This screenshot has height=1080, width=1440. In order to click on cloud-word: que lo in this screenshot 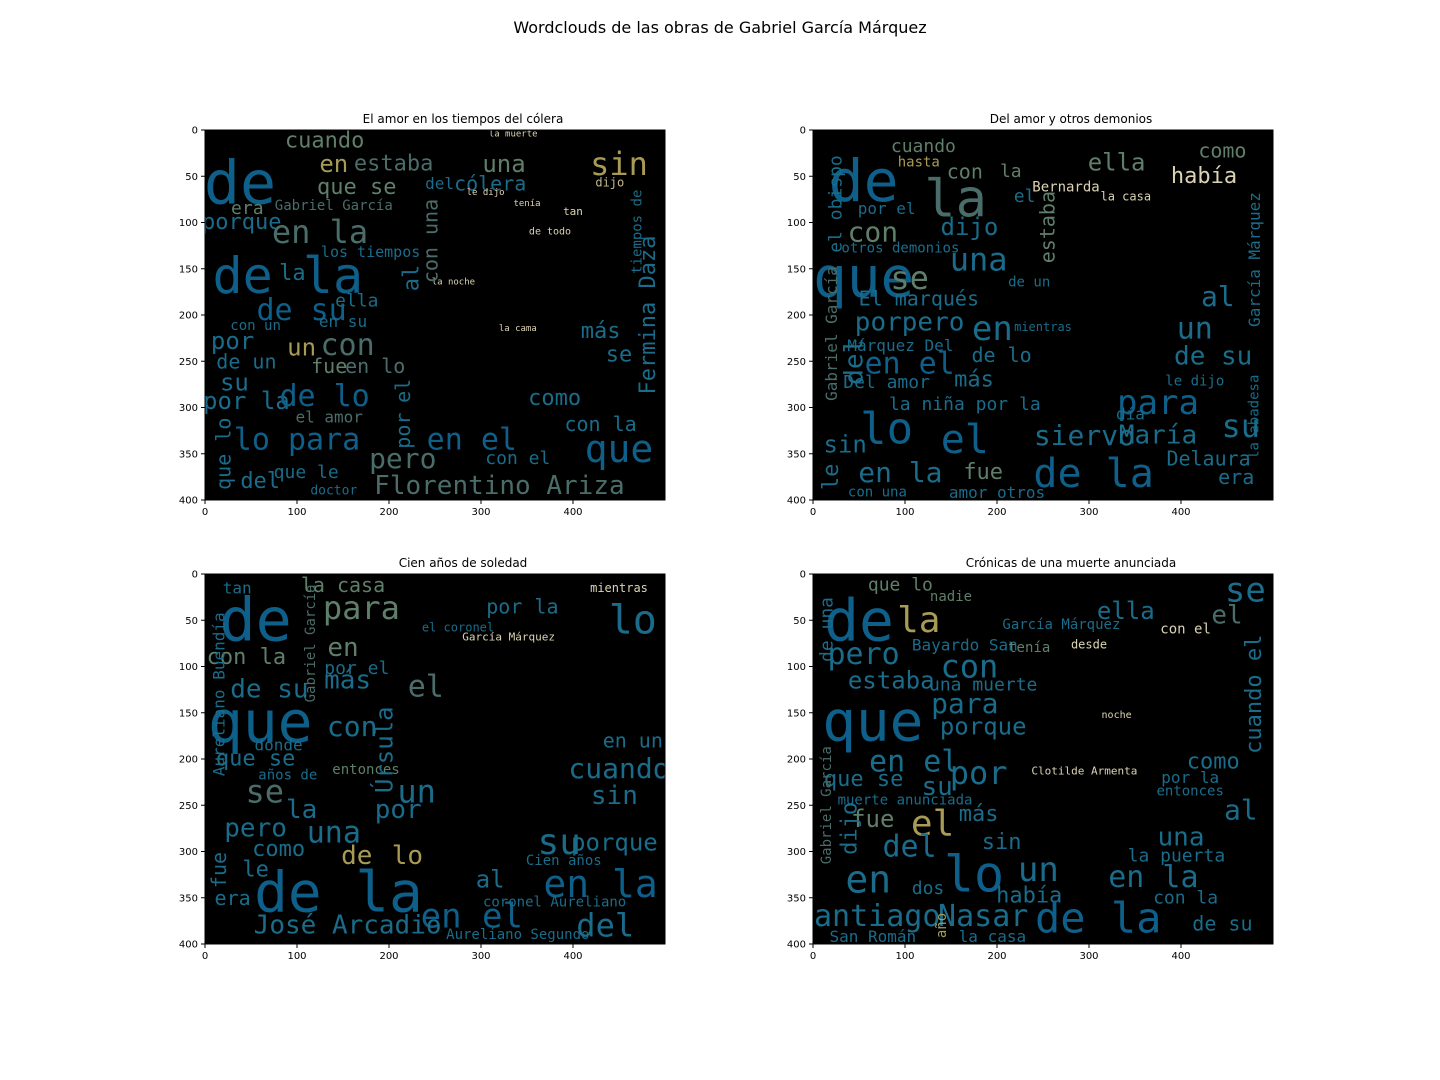, I will do `click(223, 454)`.